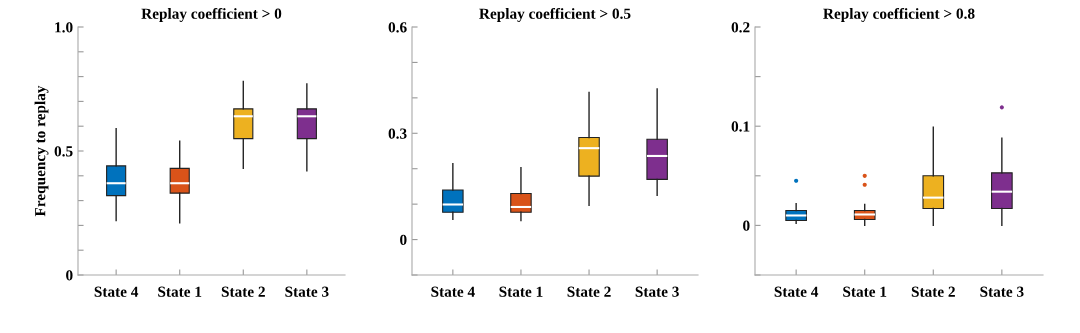  What do you see at coordinates (64, 27) in the screenshot?
I see `y-tick-label: 1.0` at bounding box center [64, 27].